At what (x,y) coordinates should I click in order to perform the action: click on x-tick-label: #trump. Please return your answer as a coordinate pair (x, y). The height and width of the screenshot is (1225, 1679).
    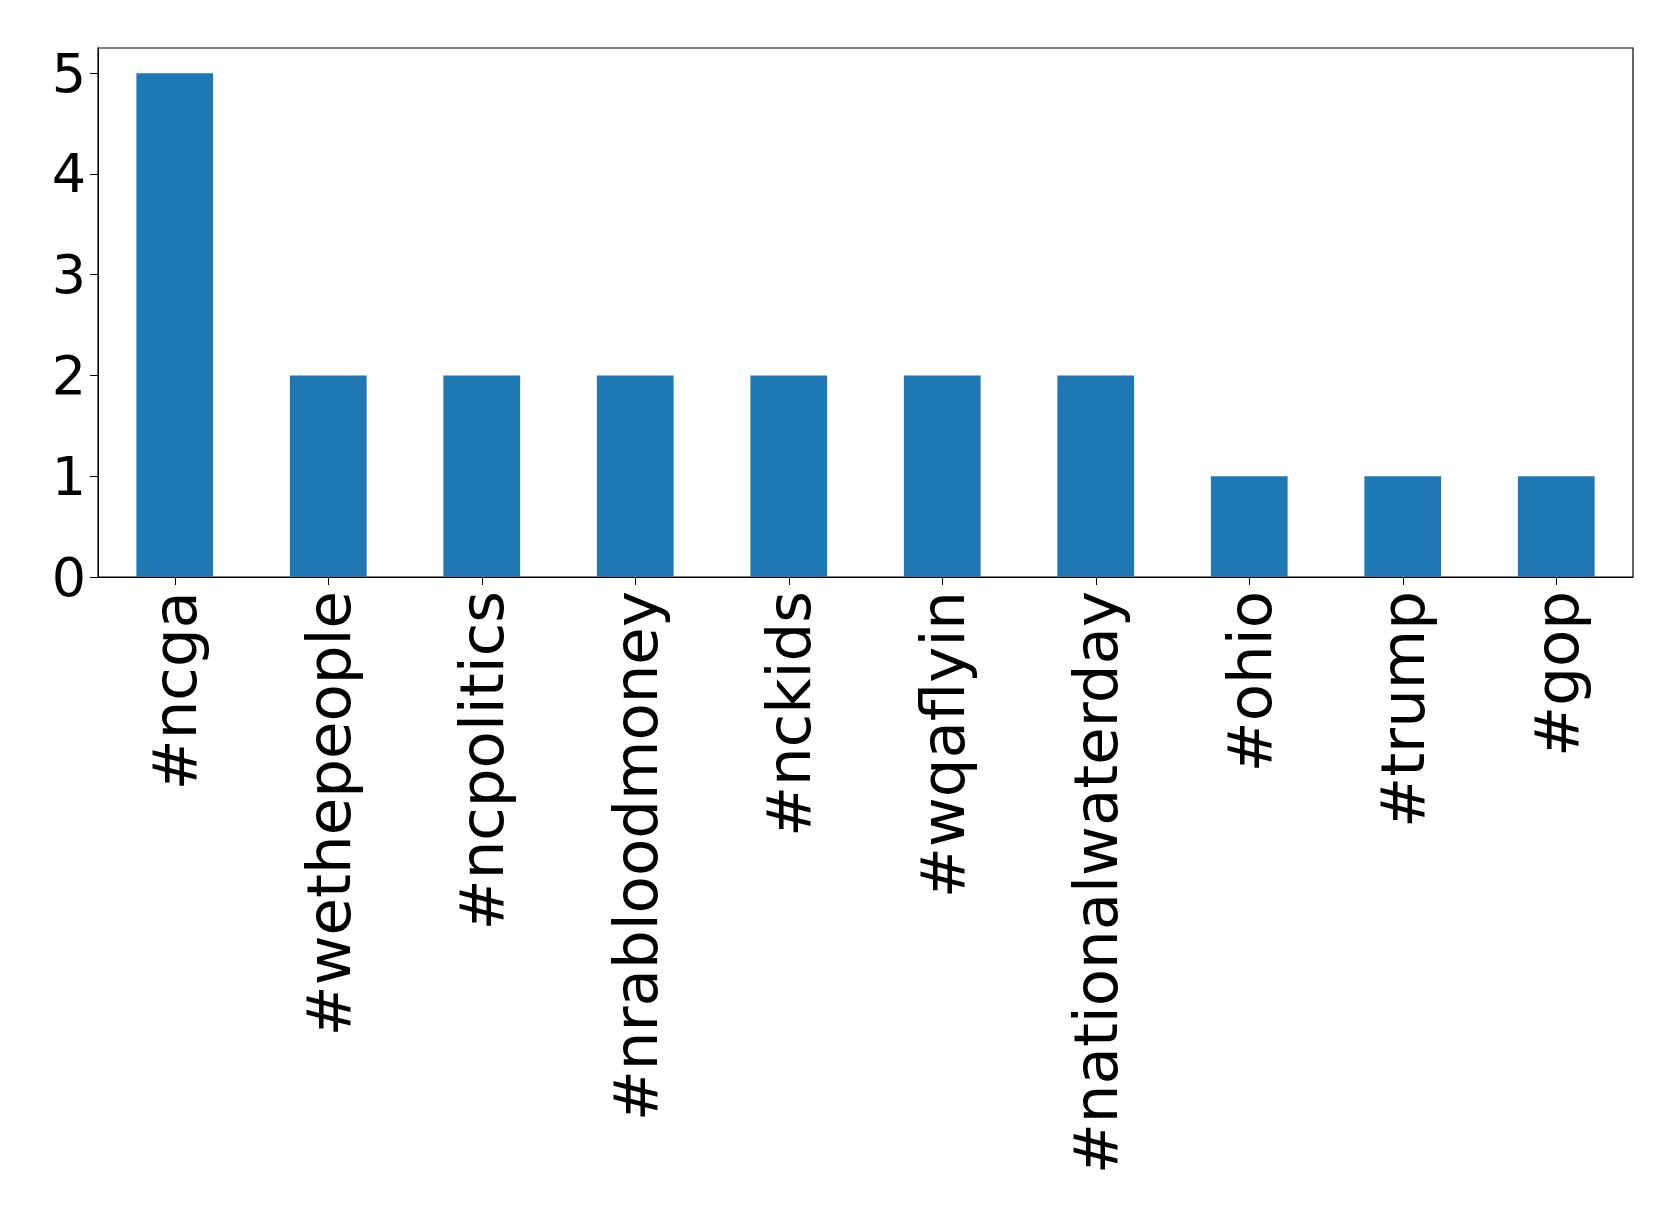
    Looking at the image, I should click on (1403, 709).